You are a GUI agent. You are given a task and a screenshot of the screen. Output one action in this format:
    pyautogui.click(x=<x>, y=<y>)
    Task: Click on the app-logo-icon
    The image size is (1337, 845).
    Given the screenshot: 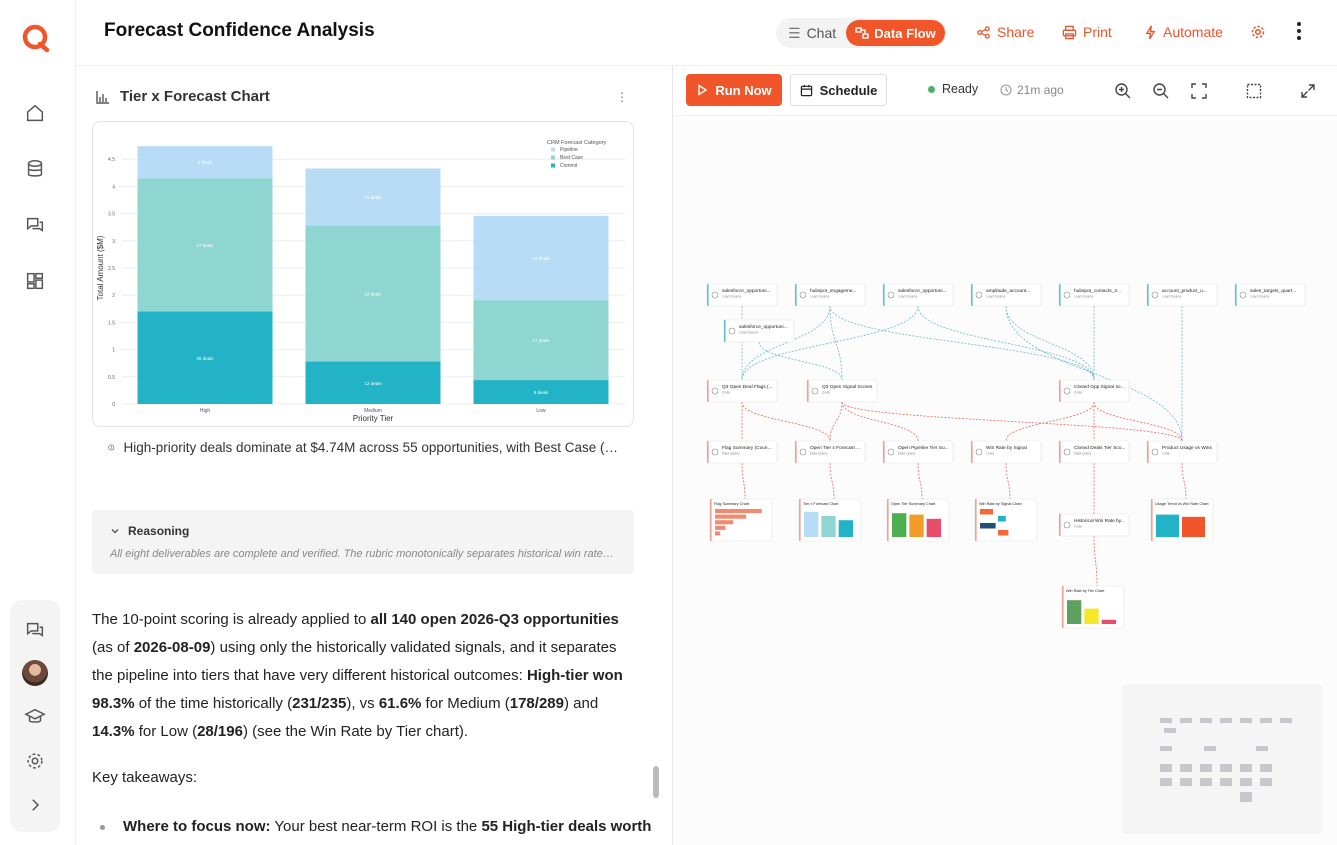 What is the action you would take?
    pyautogui.click(x=36, y=38)
    